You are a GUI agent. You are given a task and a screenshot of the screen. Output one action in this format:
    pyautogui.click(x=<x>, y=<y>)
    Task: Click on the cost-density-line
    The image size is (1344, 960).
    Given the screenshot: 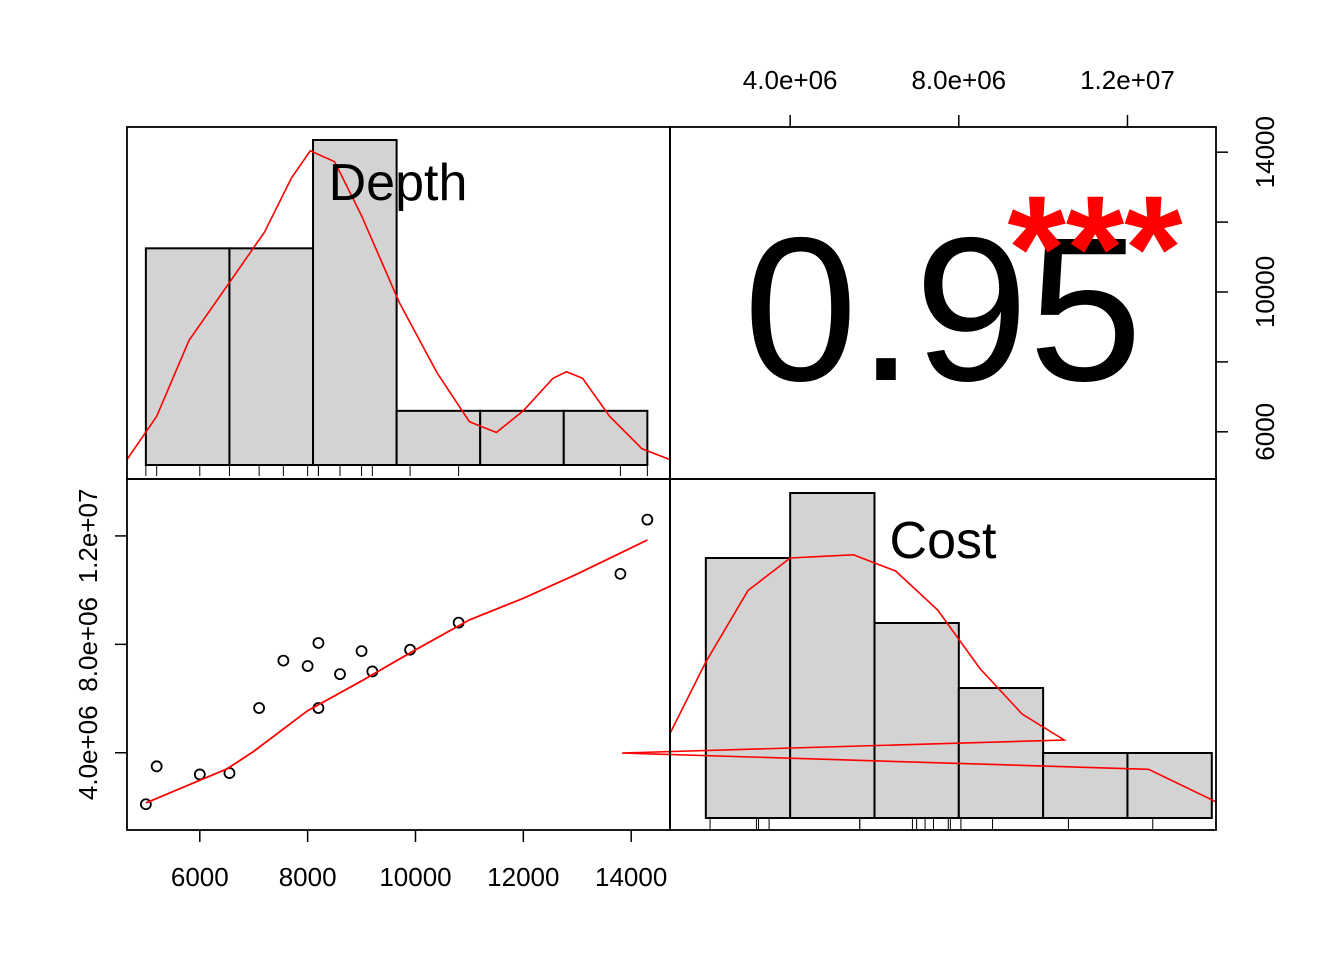 What is the action you would take?
    pyautogui.click(x=919, y=678)
    